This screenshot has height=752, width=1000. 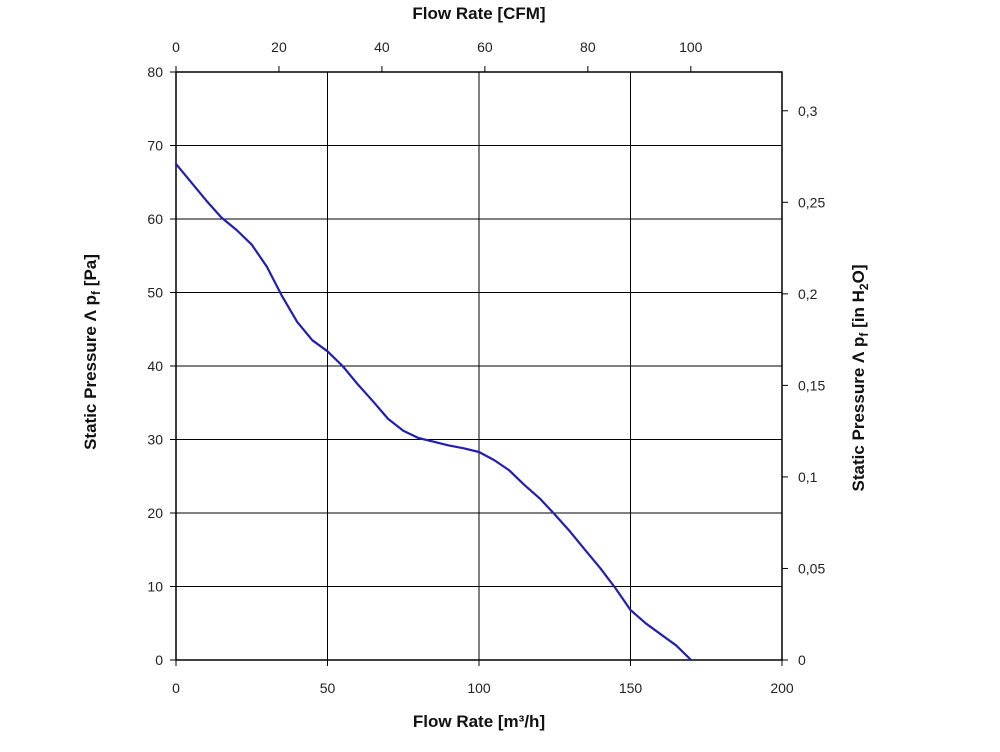 What do you see at coordinates (782, 688) in the screenshot?
I see `x-bottom-tick-label: 200` at bounding box center [782, 688].